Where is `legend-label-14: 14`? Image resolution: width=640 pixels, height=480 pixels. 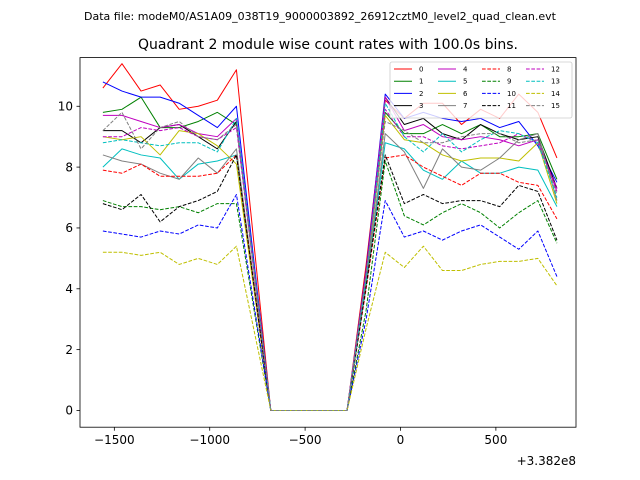
legend-label-14: 14 is located at coordinates (555, 94).